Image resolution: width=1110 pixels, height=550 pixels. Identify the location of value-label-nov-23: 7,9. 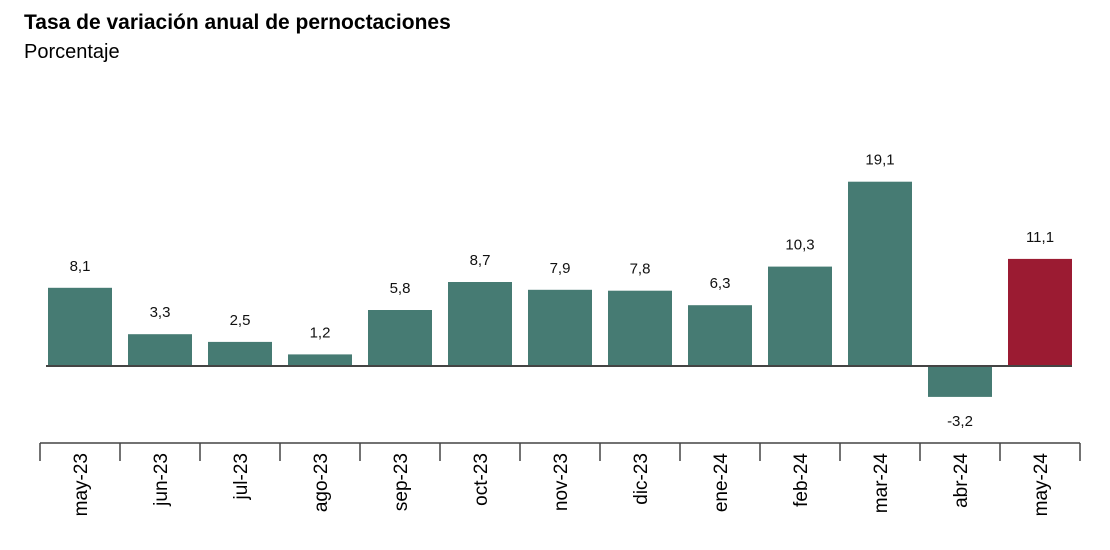
(560, 268).